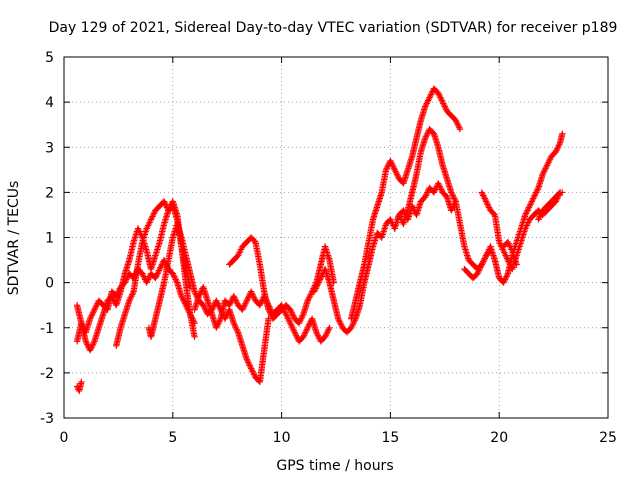 The height and width of the screenshot is (480, 640). Describe the element at coordinates (47, 329) in the screenshot. I see `y-tick-label: -1` at that location.